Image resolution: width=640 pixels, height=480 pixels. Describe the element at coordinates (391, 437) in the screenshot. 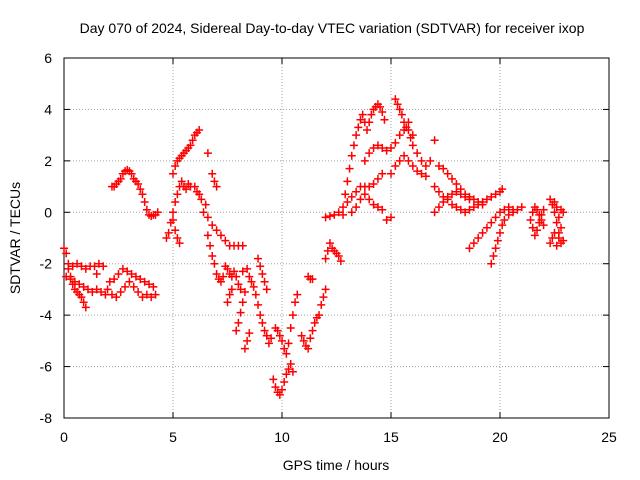

I see `x-tick-label: 15` at that location.